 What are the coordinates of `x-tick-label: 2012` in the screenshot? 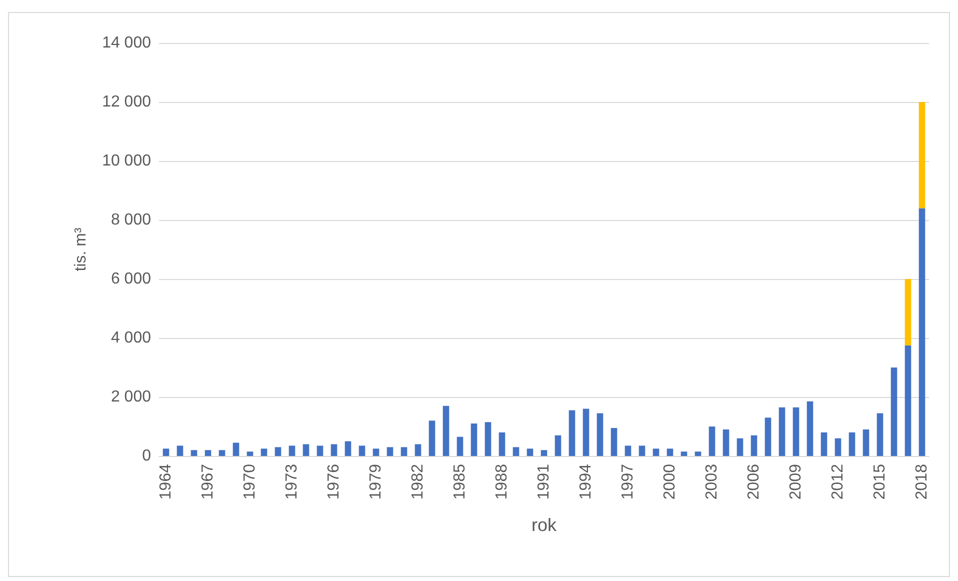 It's located at (838, 482).